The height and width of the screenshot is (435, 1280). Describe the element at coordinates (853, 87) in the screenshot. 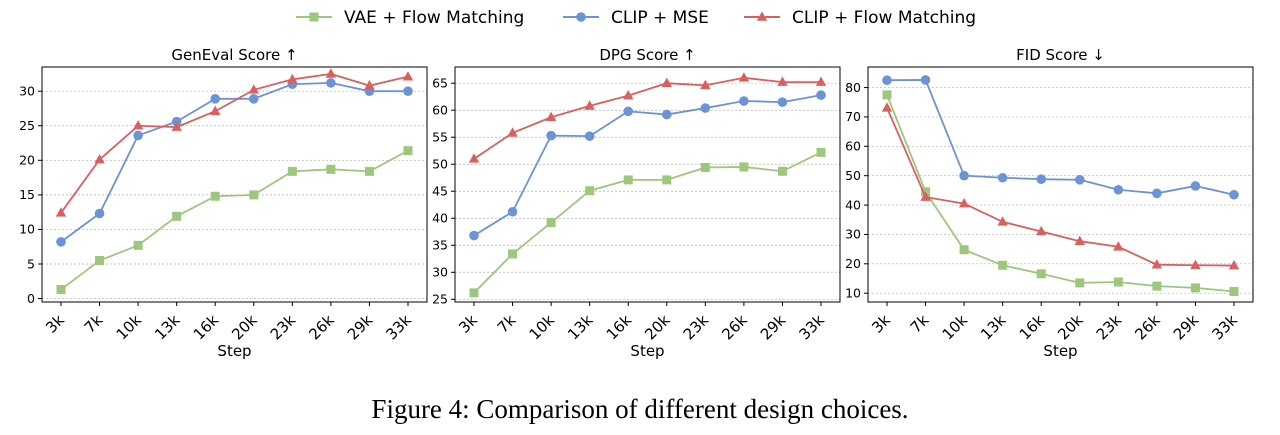

I see `y-tick-label: 80` at that location.